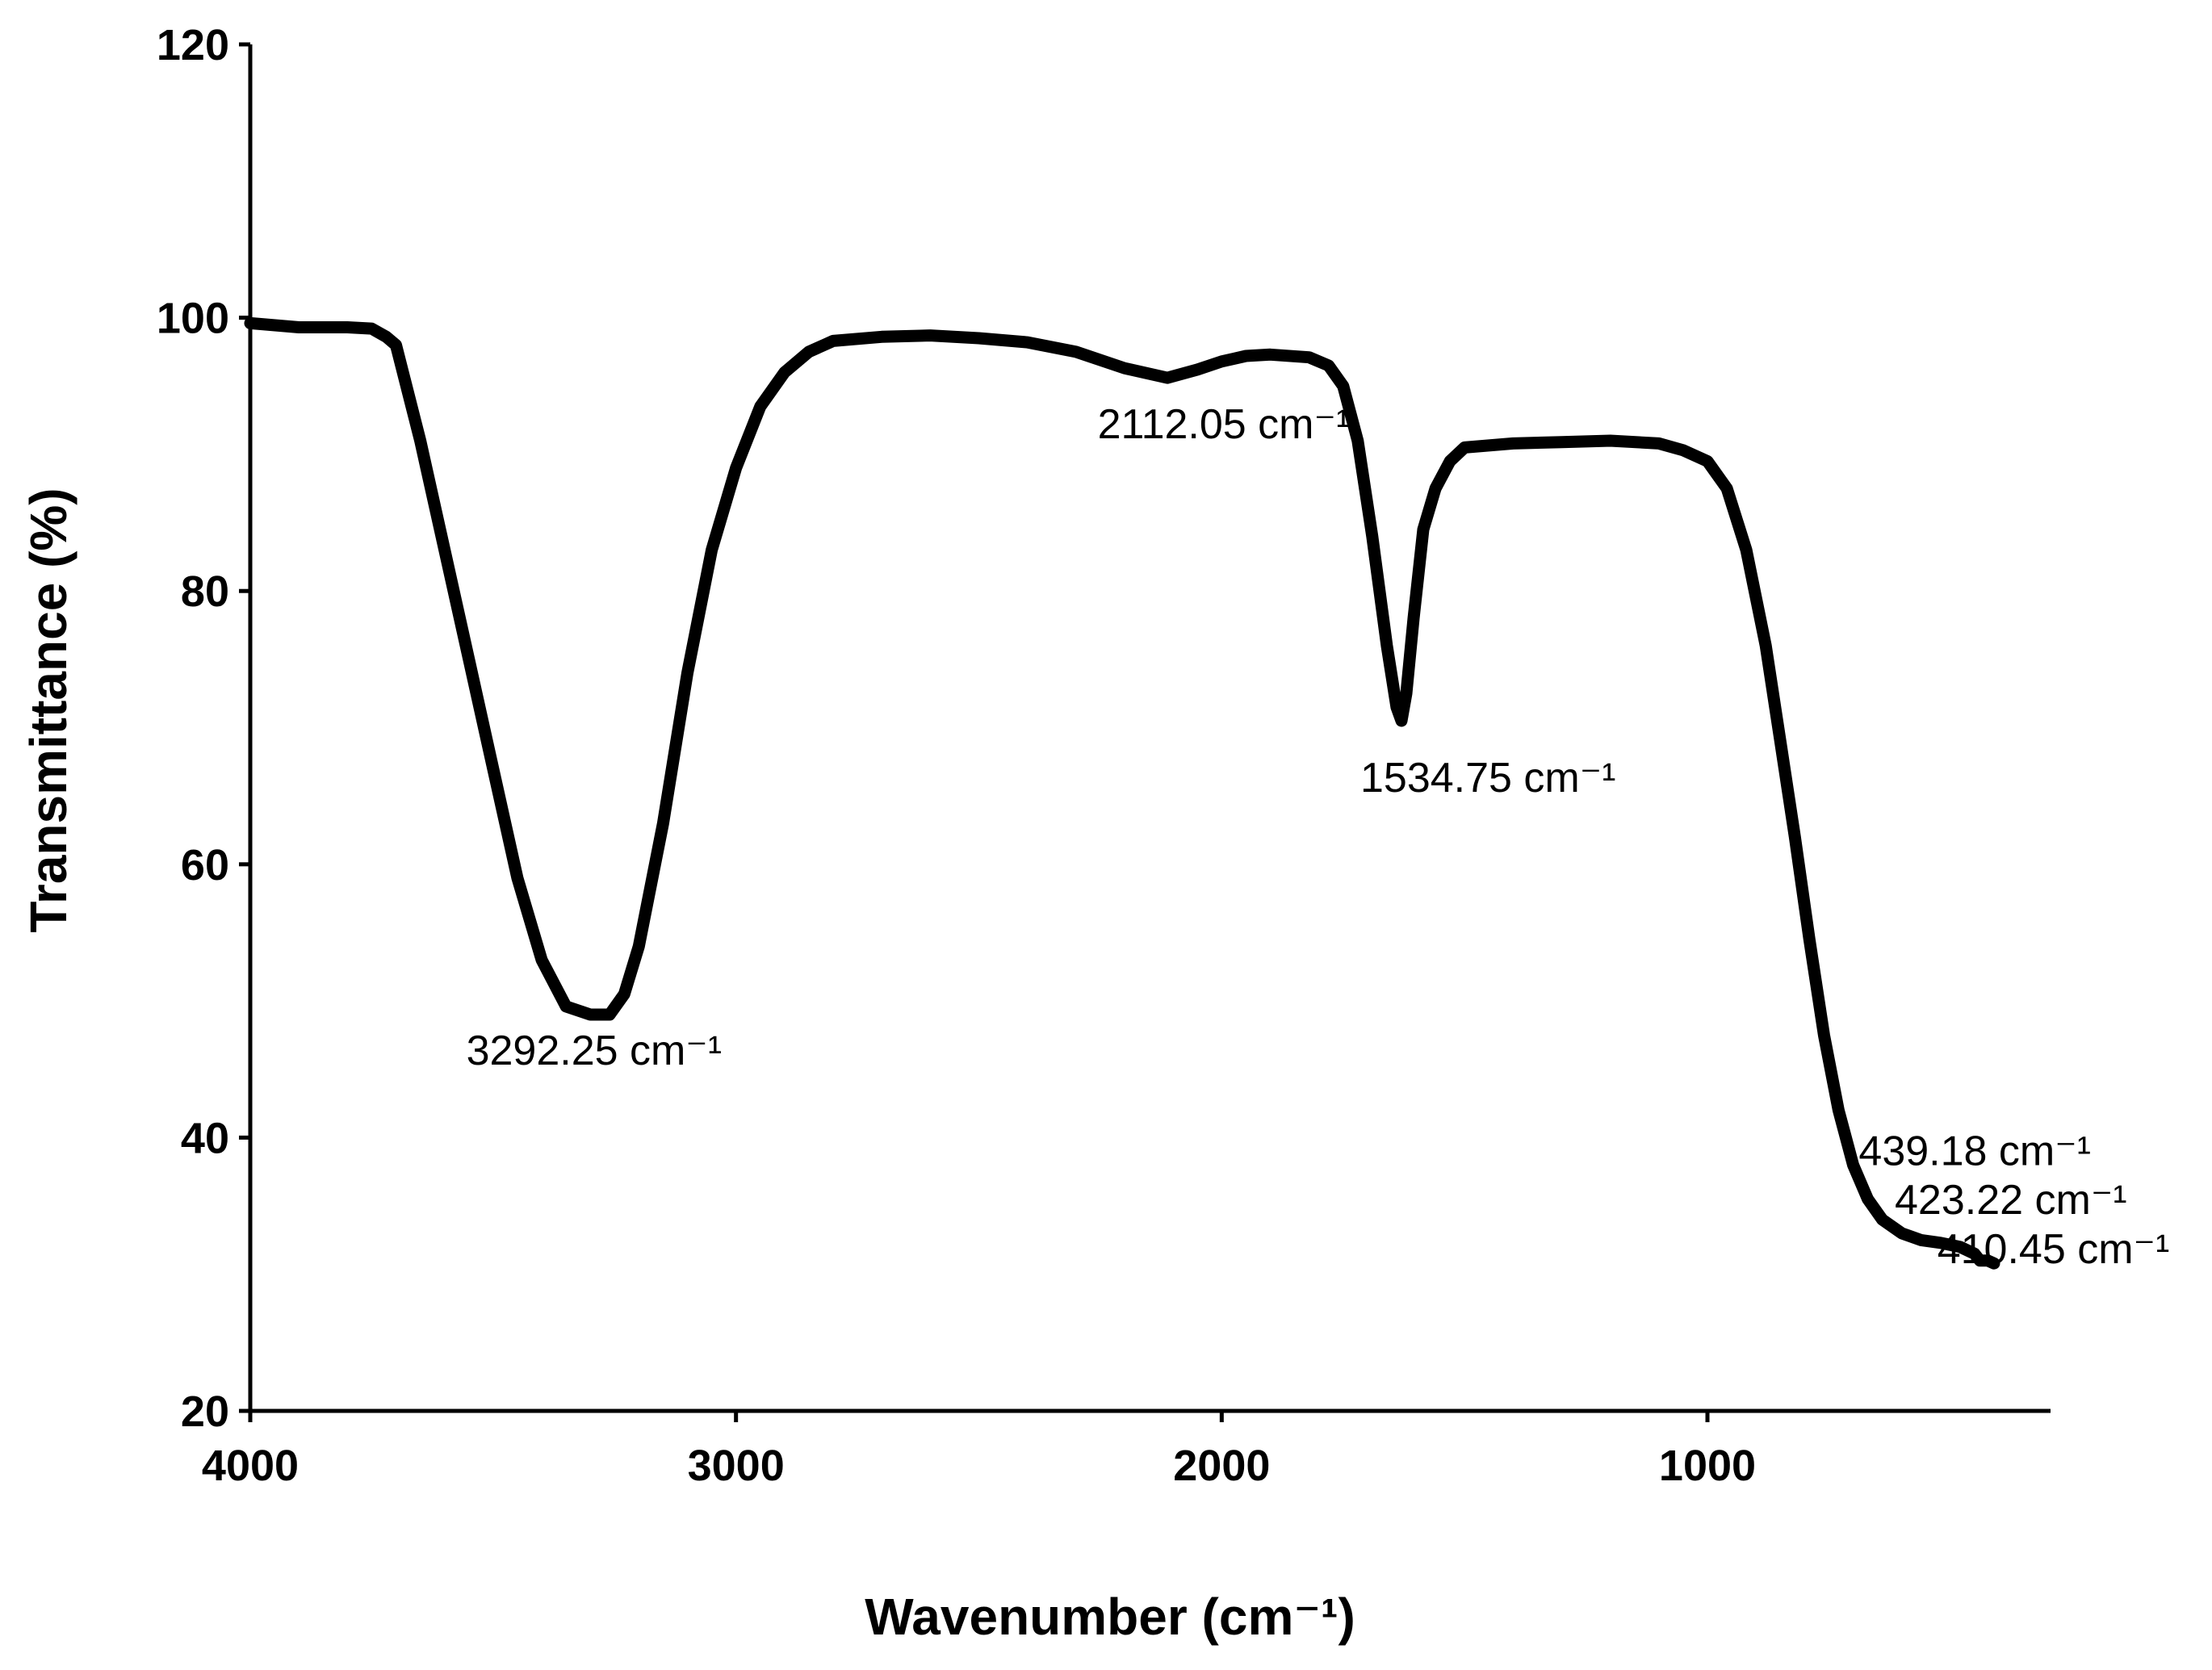 The width and height of the screenshot is (2212, 1670). Describe the element at coordinates (1224, 424) in the screenshot. I see `peak-label: 2112.05 cm⁻¹` at that location.